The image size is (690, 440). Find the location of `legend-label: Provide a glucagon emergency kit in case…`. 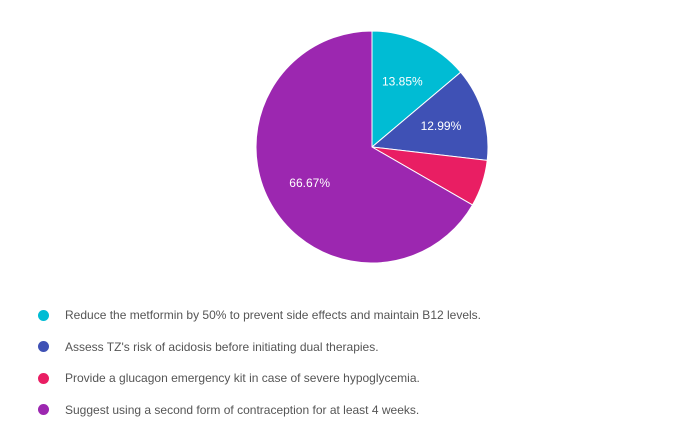

legend-label: Provide a glucagon emergency kit in case… is located at coordinates (242, 378).